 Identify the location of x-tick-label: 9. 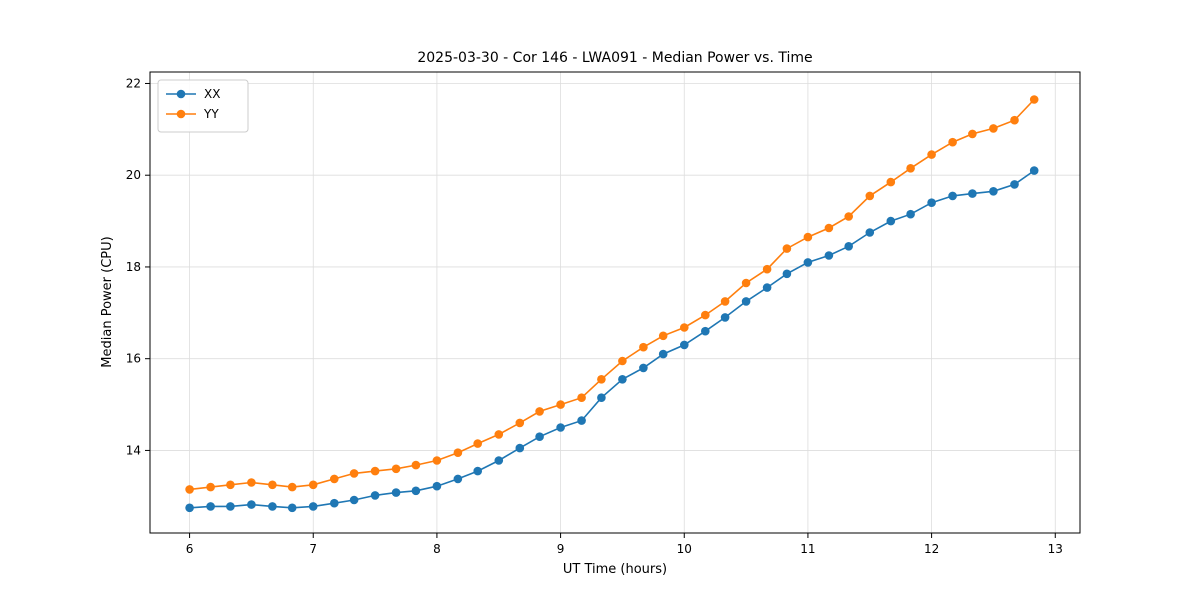
(561, 549).